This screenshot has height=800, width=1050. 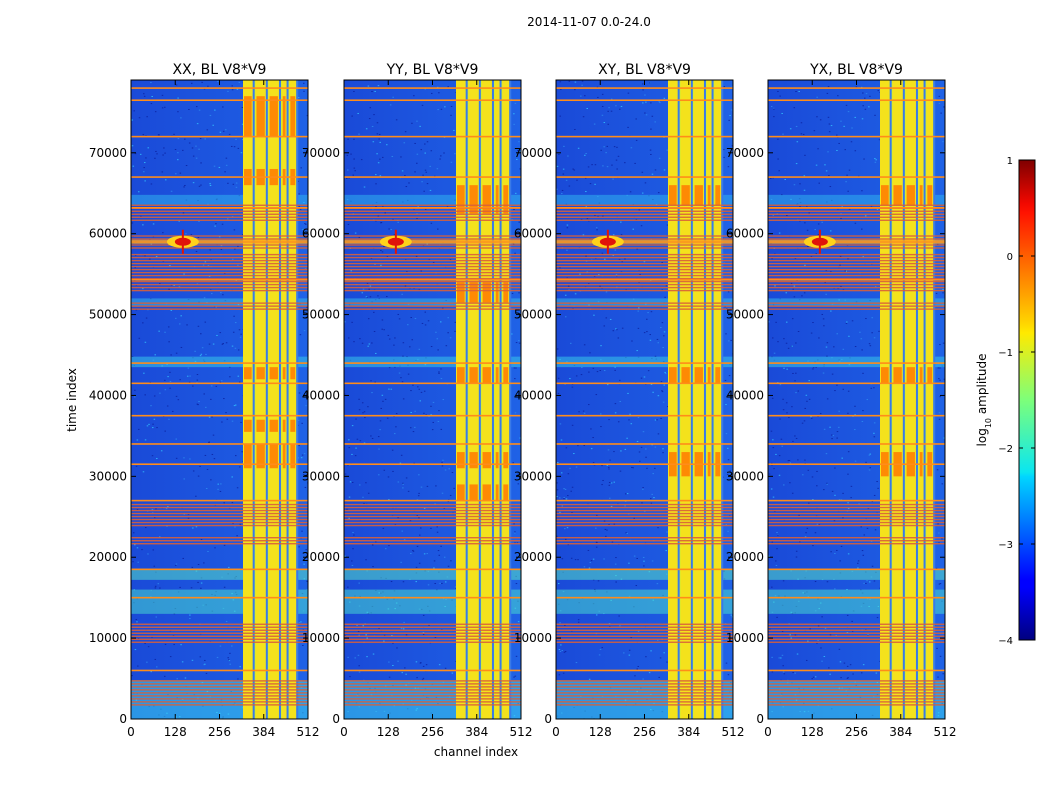 I want to click on y-tick-label: 60000, so click(x=533, y=234).